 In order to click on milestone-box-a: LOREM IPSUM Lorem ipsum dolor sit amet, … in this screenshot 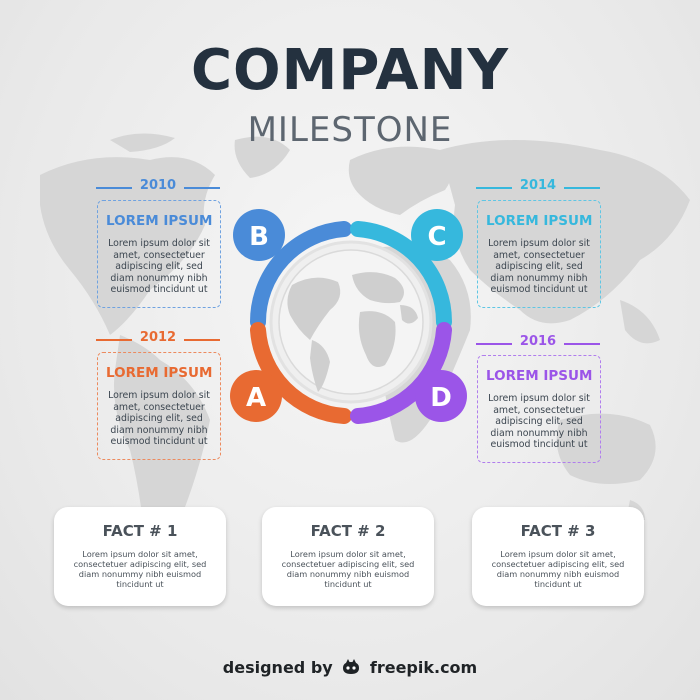, I will do `click(159, 406)`.